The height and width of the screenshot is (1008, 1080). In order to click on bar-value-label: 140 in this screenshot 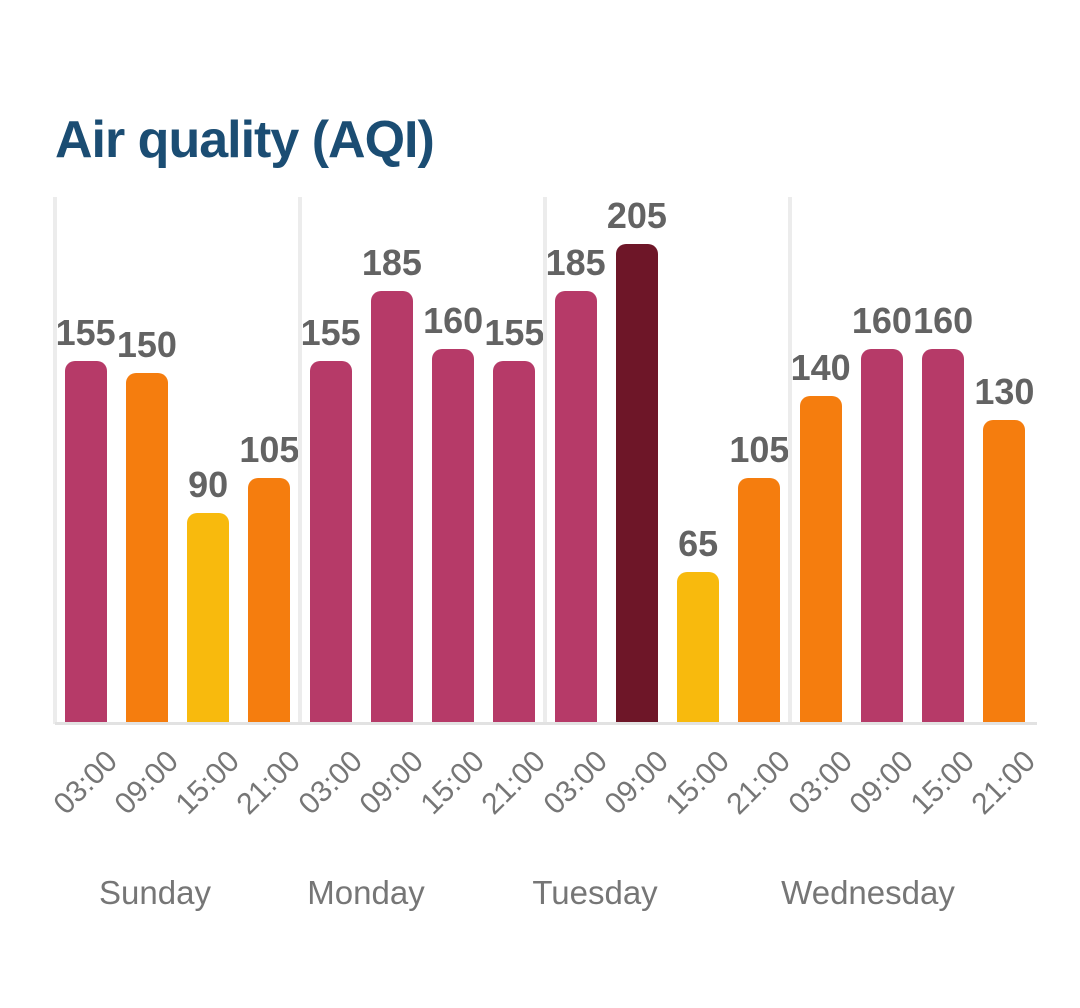, I will do `click(820, 368)`.